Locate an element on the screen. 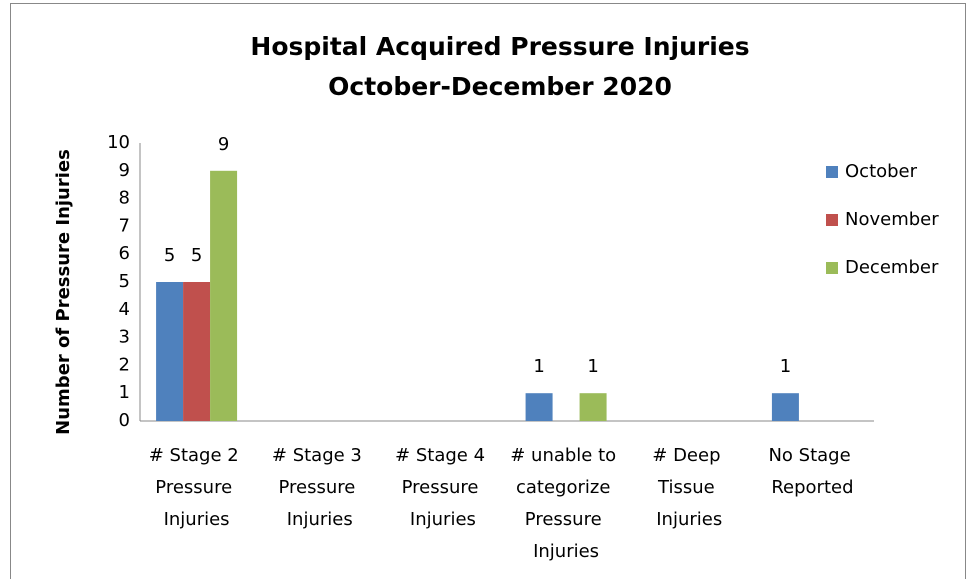  y-tick-label: 3 is located at coordinates (124, 337).